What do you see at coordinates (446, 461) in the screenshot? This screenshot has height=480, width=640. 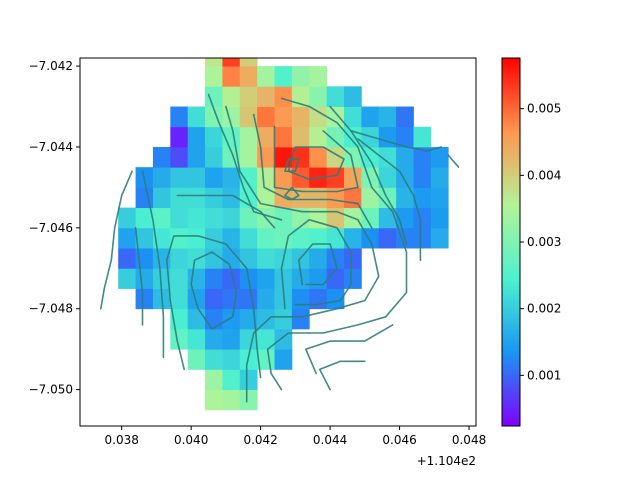 I see `x-axis-offset-label: +1.104e2` at bounding box center [446, 461].